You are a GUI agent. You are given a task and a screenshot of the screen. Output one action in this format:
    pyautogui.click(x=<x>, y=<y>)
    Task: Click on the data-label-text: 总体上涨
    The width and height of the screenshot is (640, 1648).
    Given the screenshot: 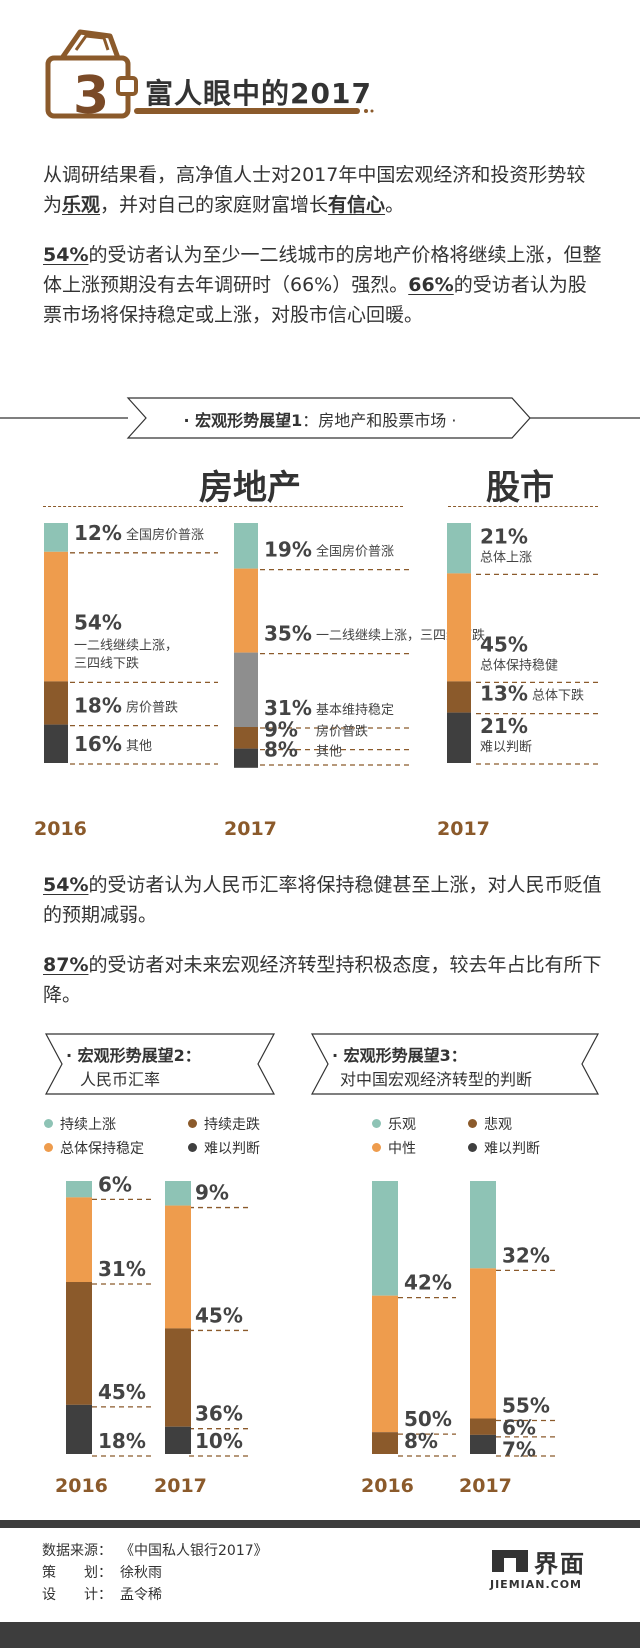 What is the action you would take?
    pyautogui.click(x=506, y=557)
    